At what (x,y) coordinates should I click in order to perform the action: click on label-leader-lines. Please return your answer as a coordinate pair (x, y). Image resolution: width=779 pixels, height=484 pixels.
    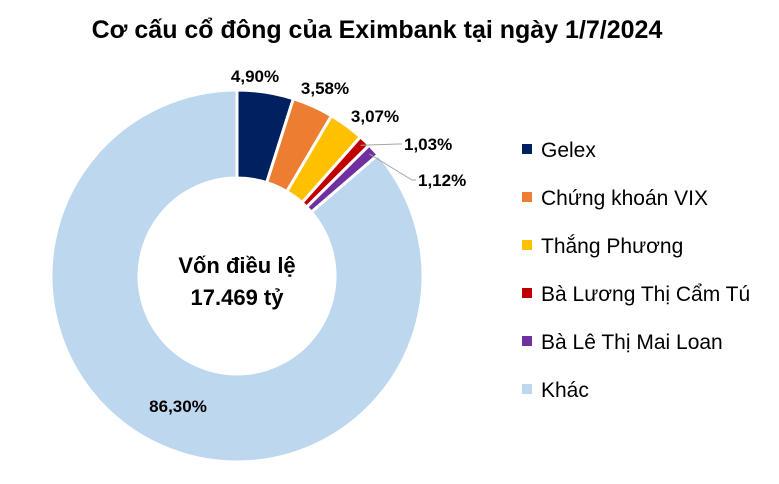
    Looking at the image, I should click on (388, 162).